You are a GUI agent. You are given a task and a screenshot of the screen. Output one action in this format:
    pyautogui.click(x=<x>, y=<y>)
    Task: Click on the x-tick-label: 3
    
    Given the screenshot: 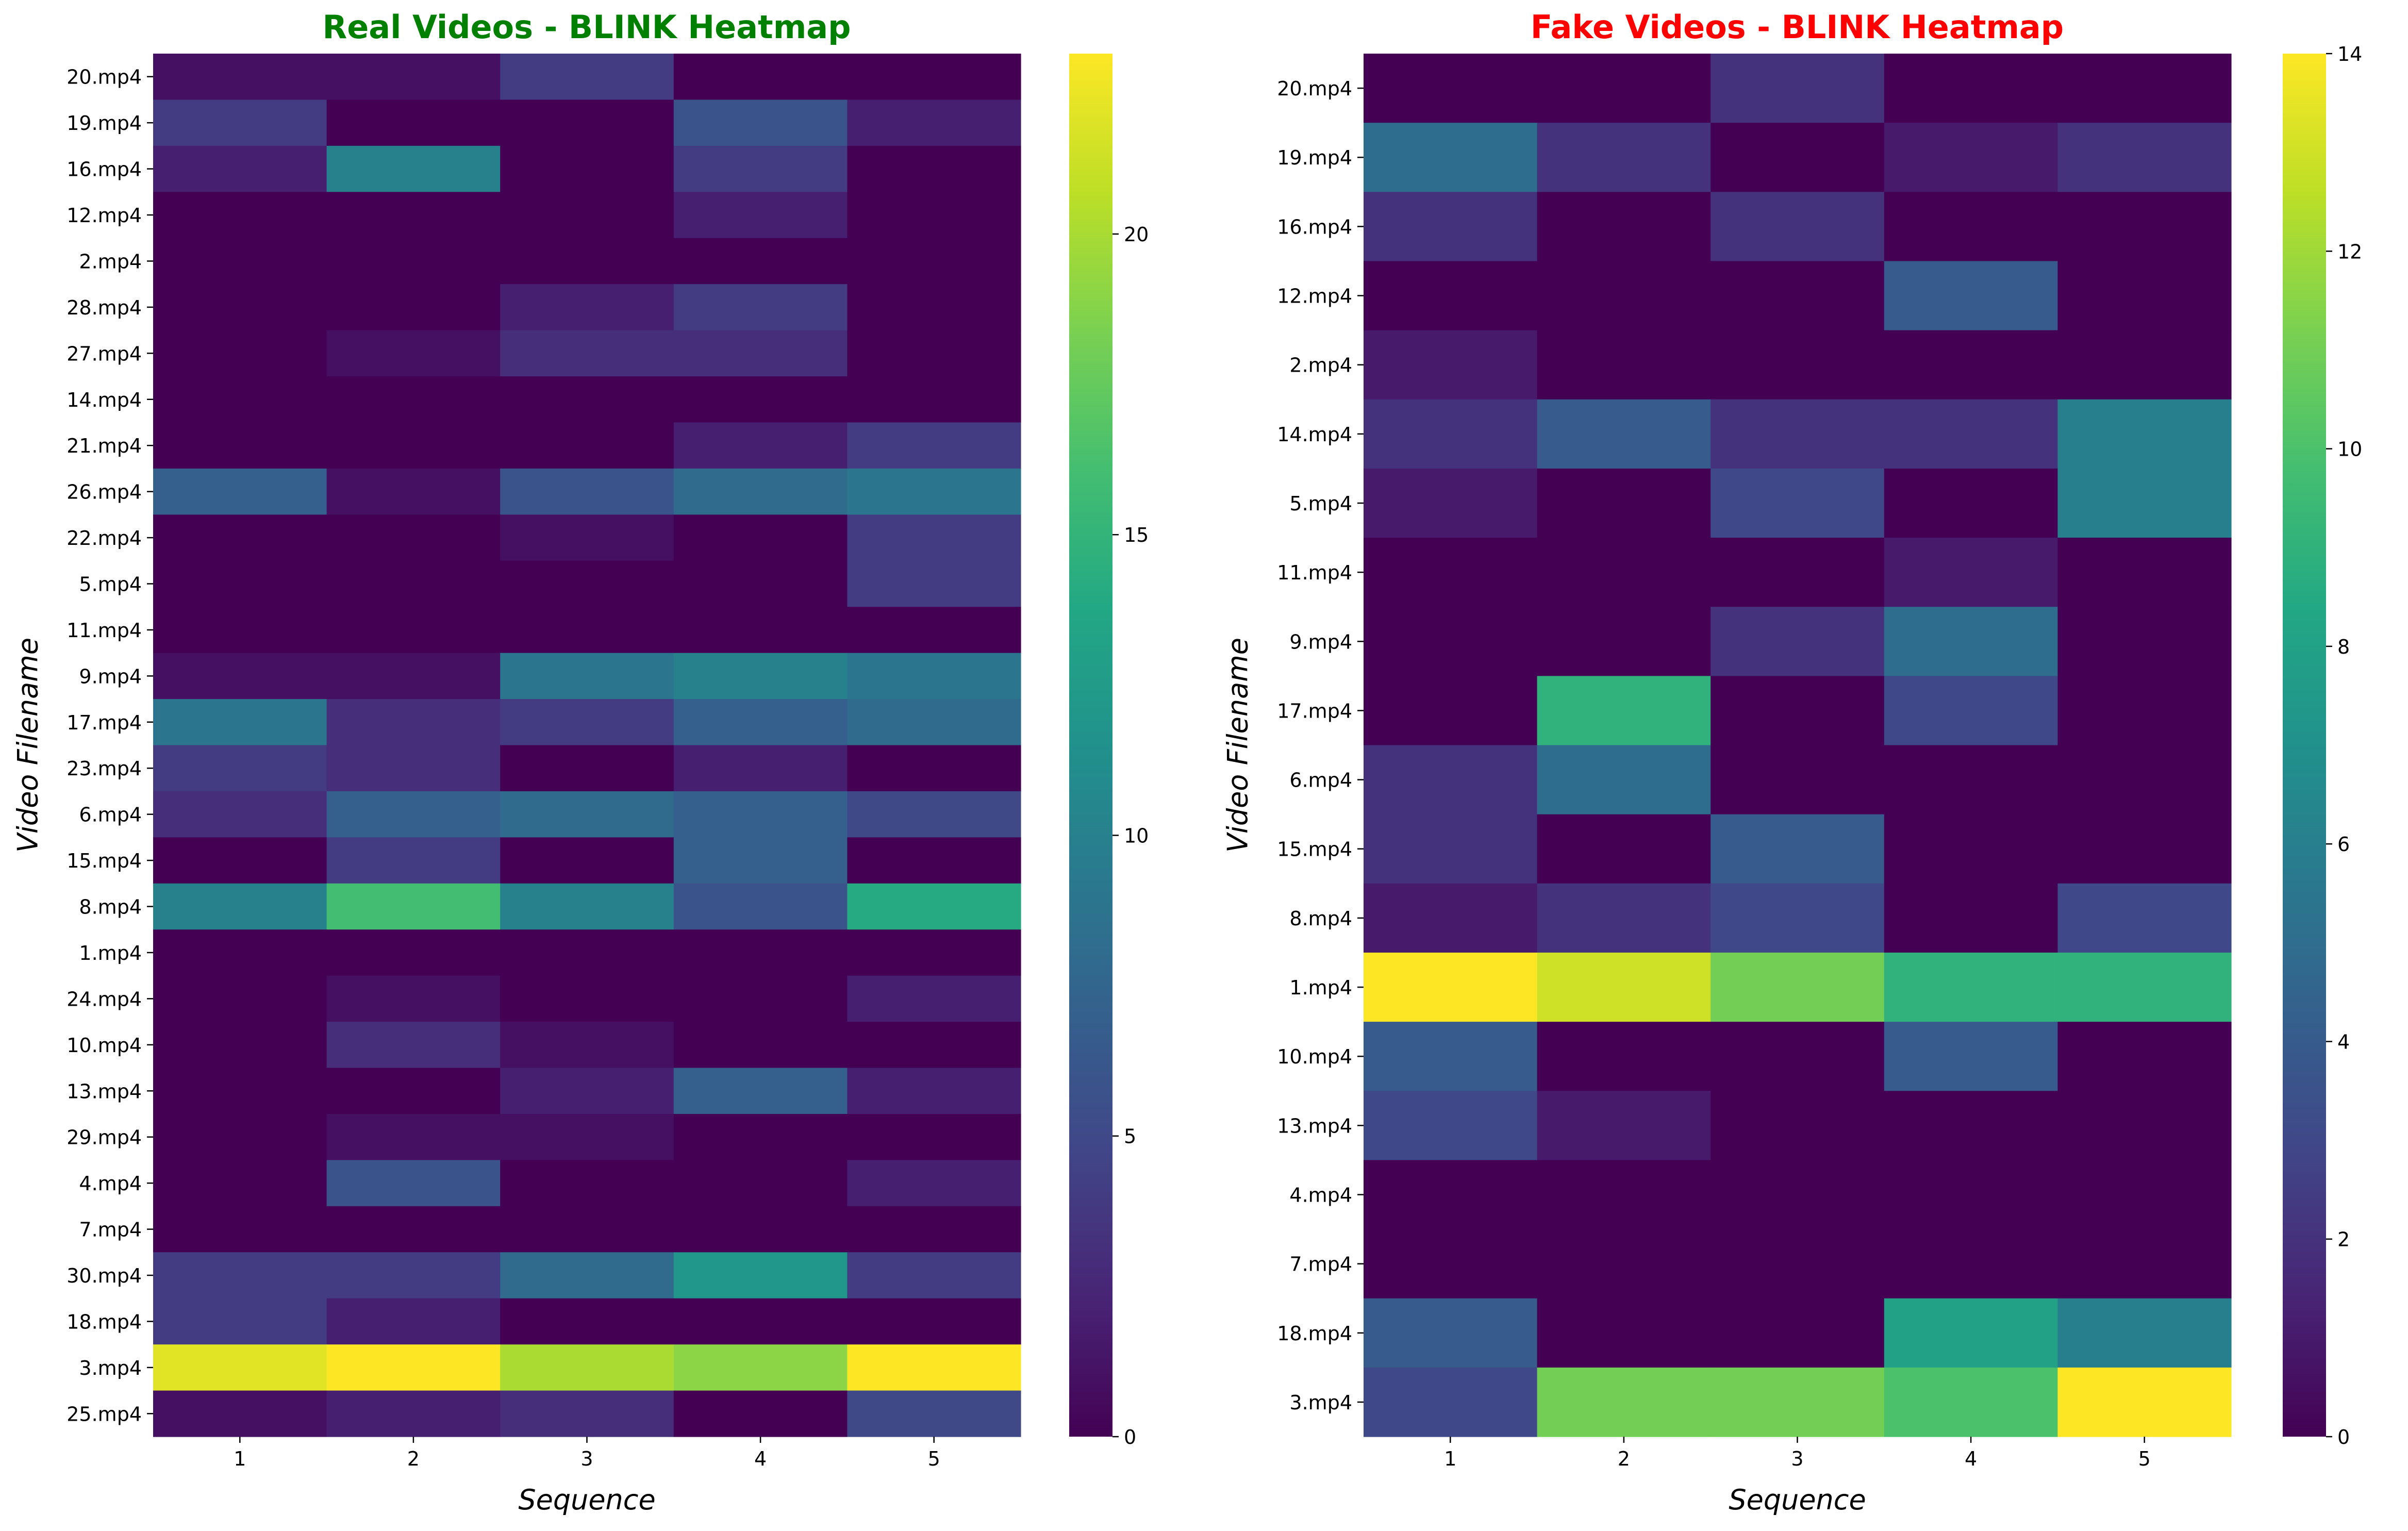 What is the action you would take?
    pyautogui.click(x=1797, y=1458)
    